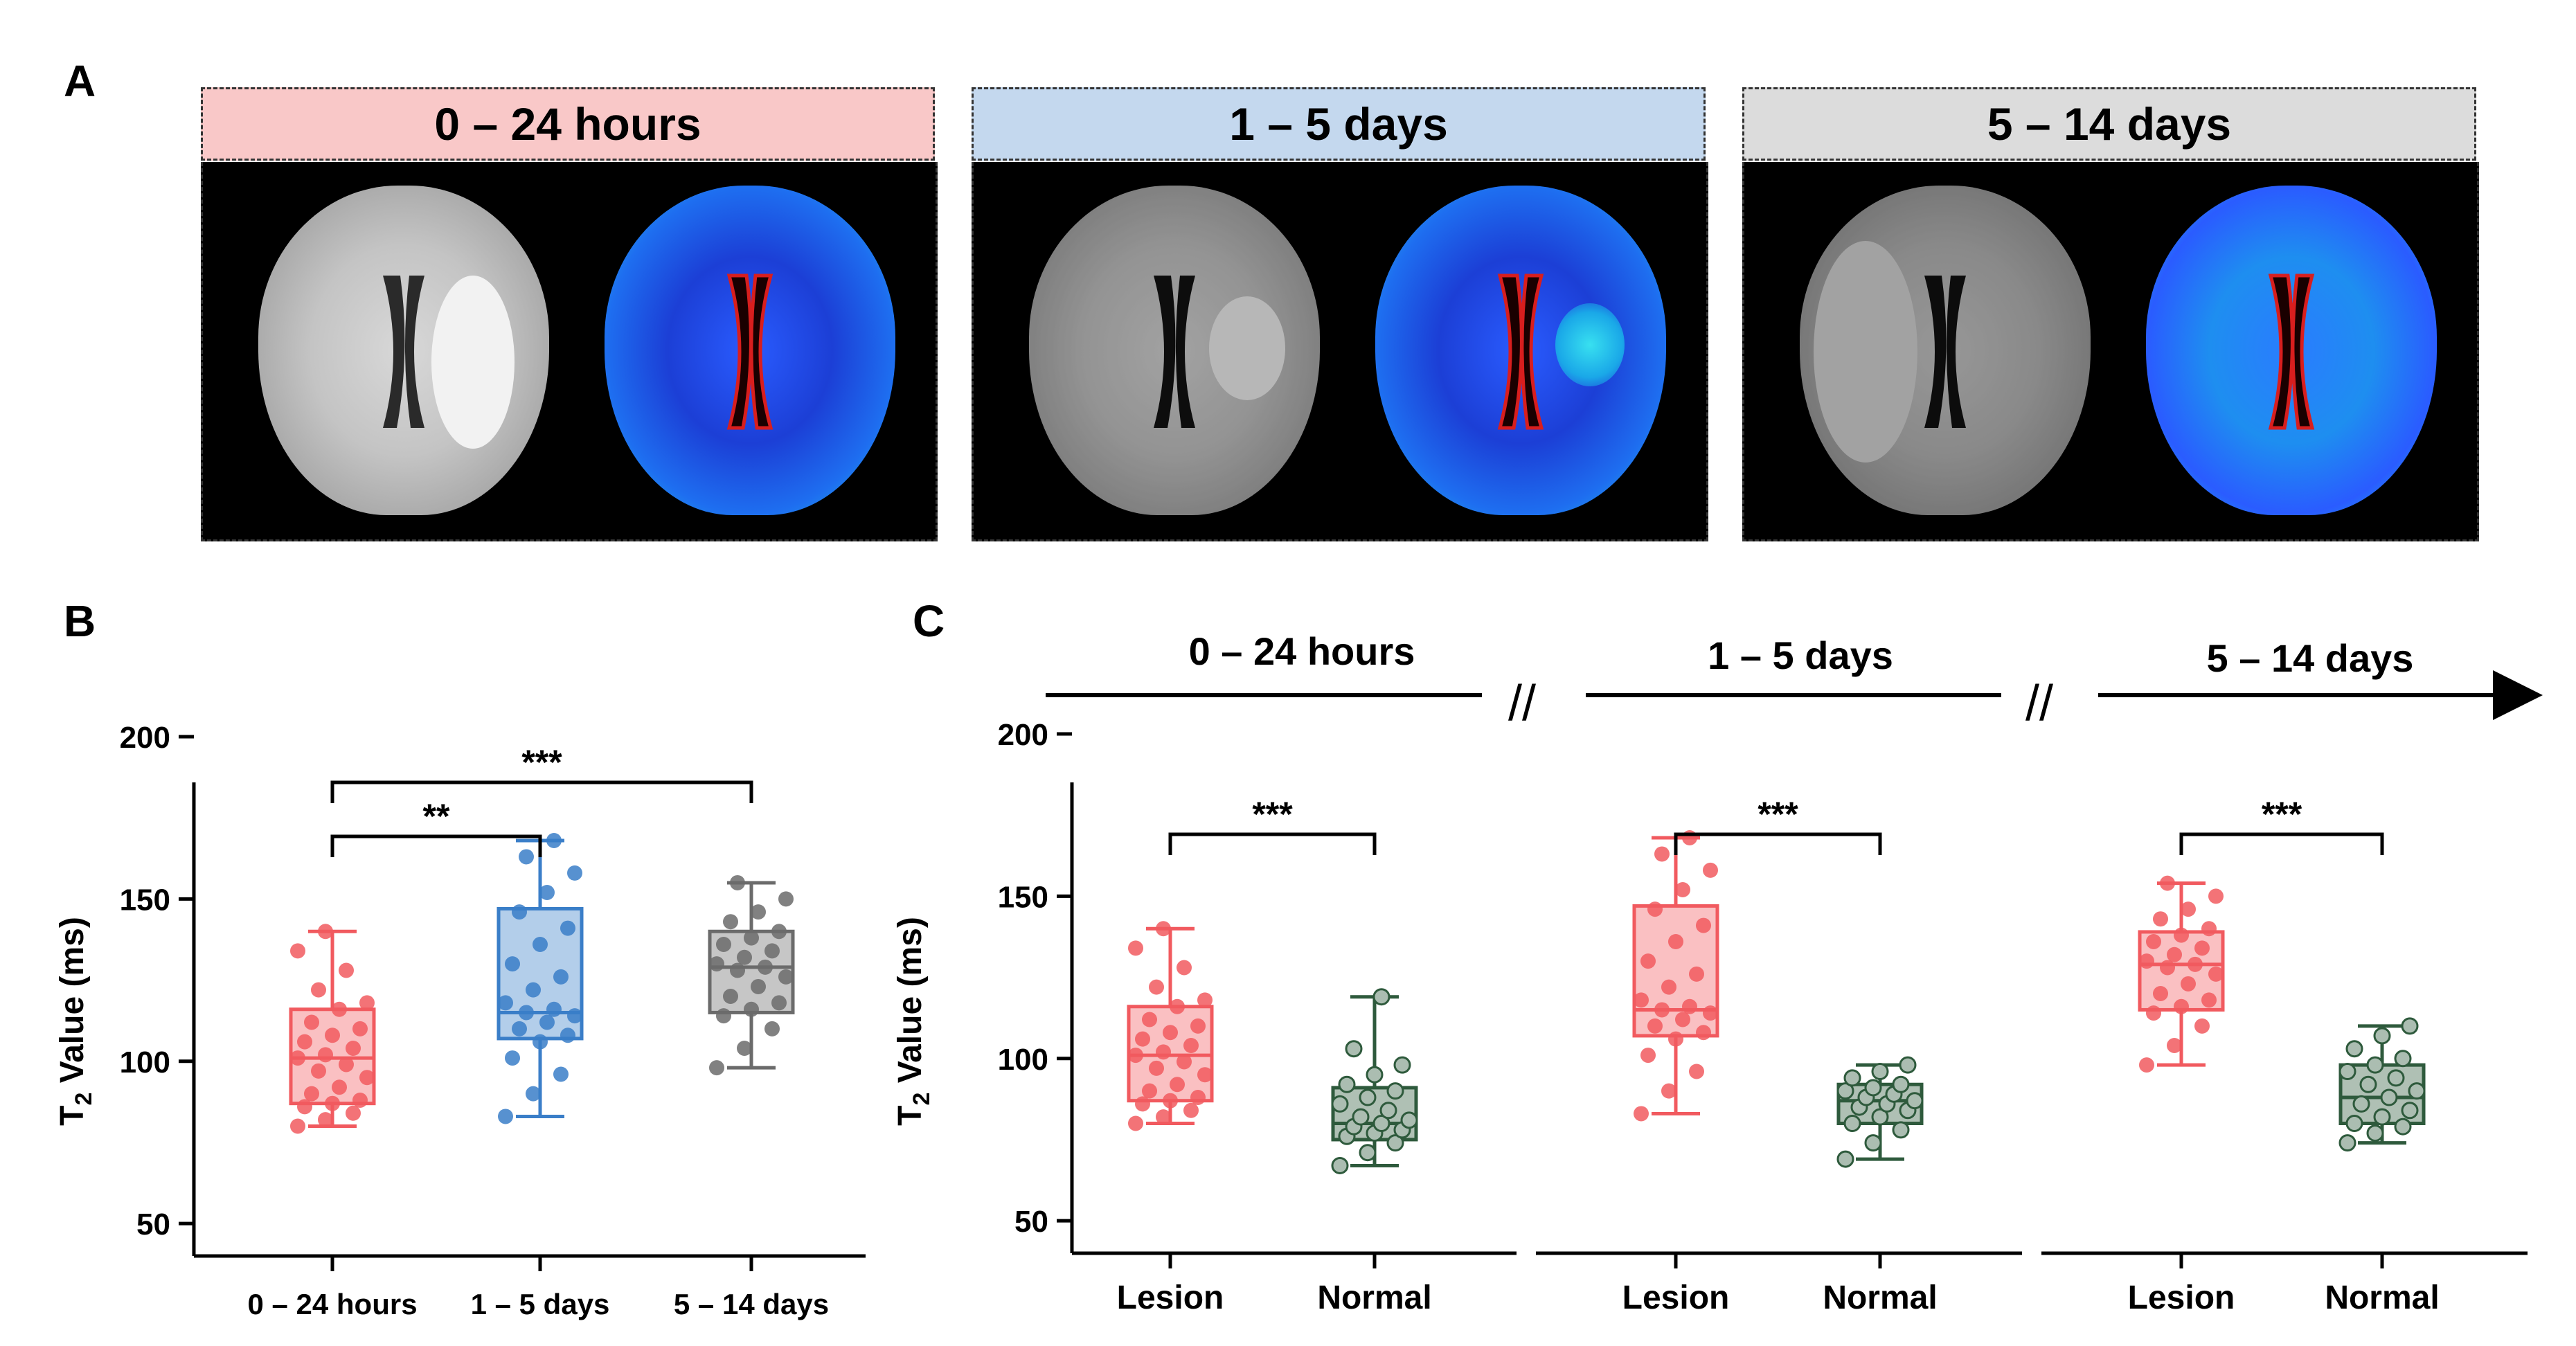 The width and height of the screenshot is (2576, 1346). Describe the element at coordinates (80, 621) in the screenshot. I see `panel-label-b: B` at that location.